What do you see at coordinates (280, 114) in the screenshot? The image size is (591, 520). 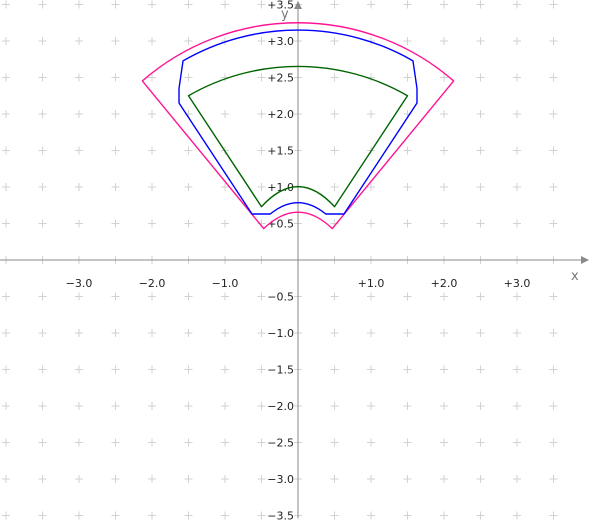 I see `y-tick-label: +2.0` at bounding box center [280, 114].